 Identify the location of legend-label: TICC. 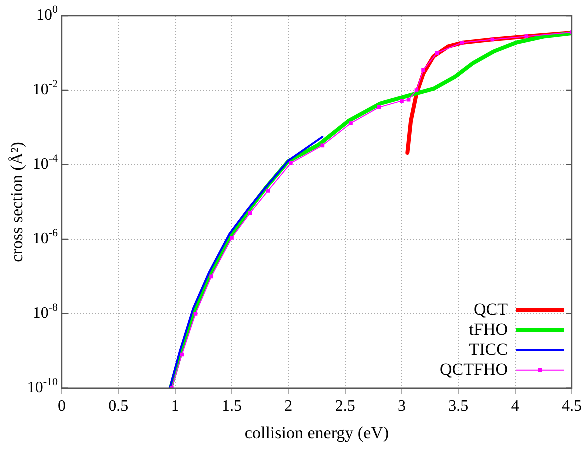
(488, 349).